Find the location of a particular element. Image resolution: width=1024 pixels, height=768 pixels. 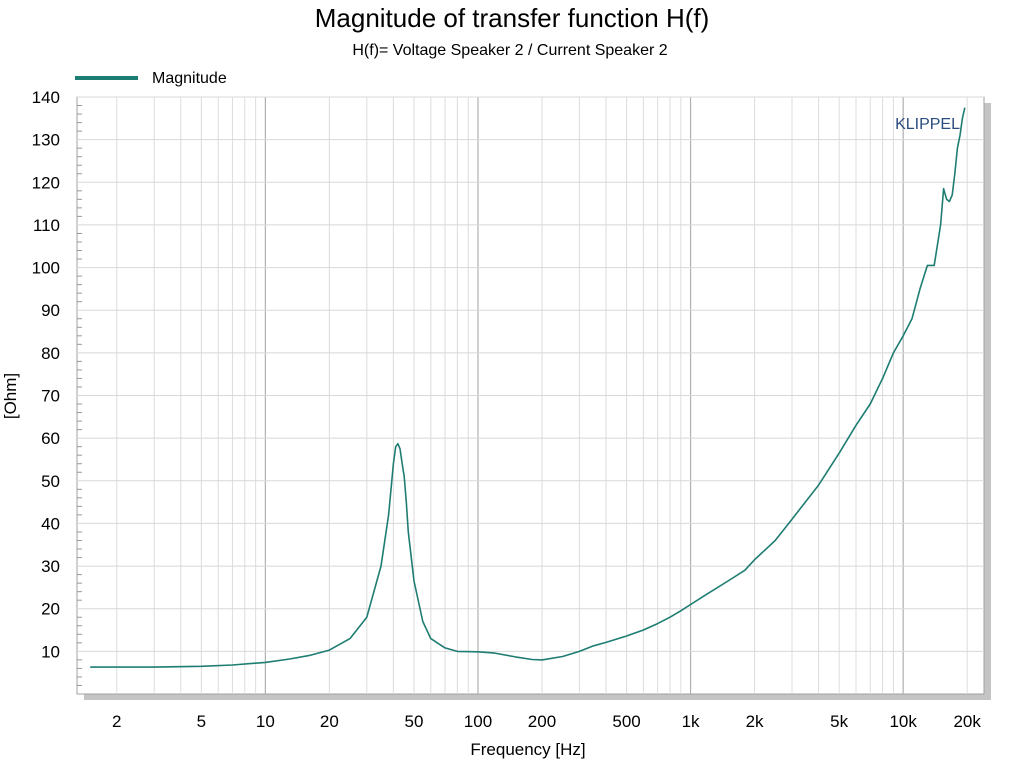

y-tick-label: 100 is located at coordinates (46, 268).